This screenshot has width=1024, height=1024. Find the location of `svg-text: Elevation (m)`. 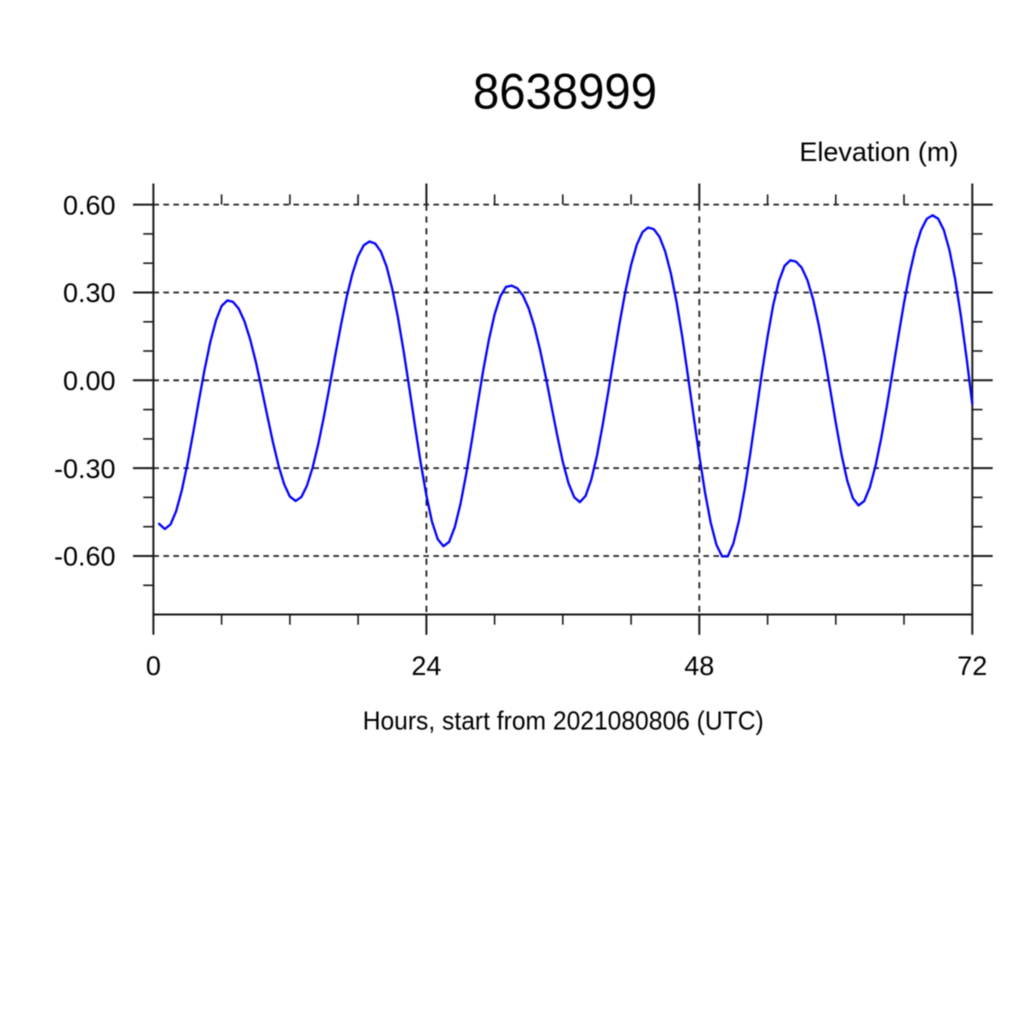

svg-text: Elevation (m) is located at coordinates (878, 152).